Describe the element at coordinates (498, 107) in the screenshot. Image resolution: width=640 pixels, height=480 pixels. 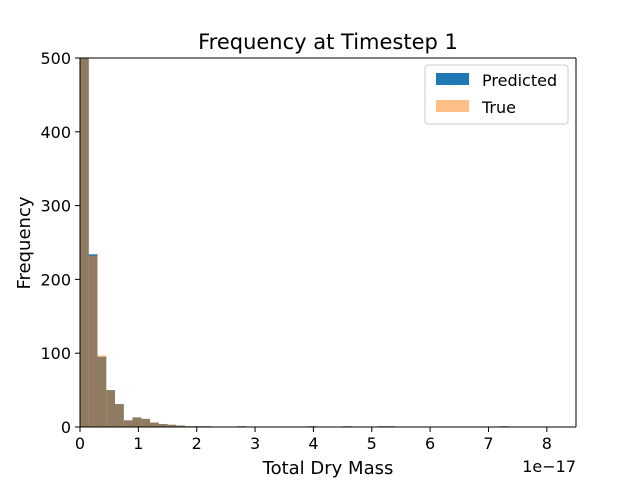
I see `legend-label-true: True` at that location.